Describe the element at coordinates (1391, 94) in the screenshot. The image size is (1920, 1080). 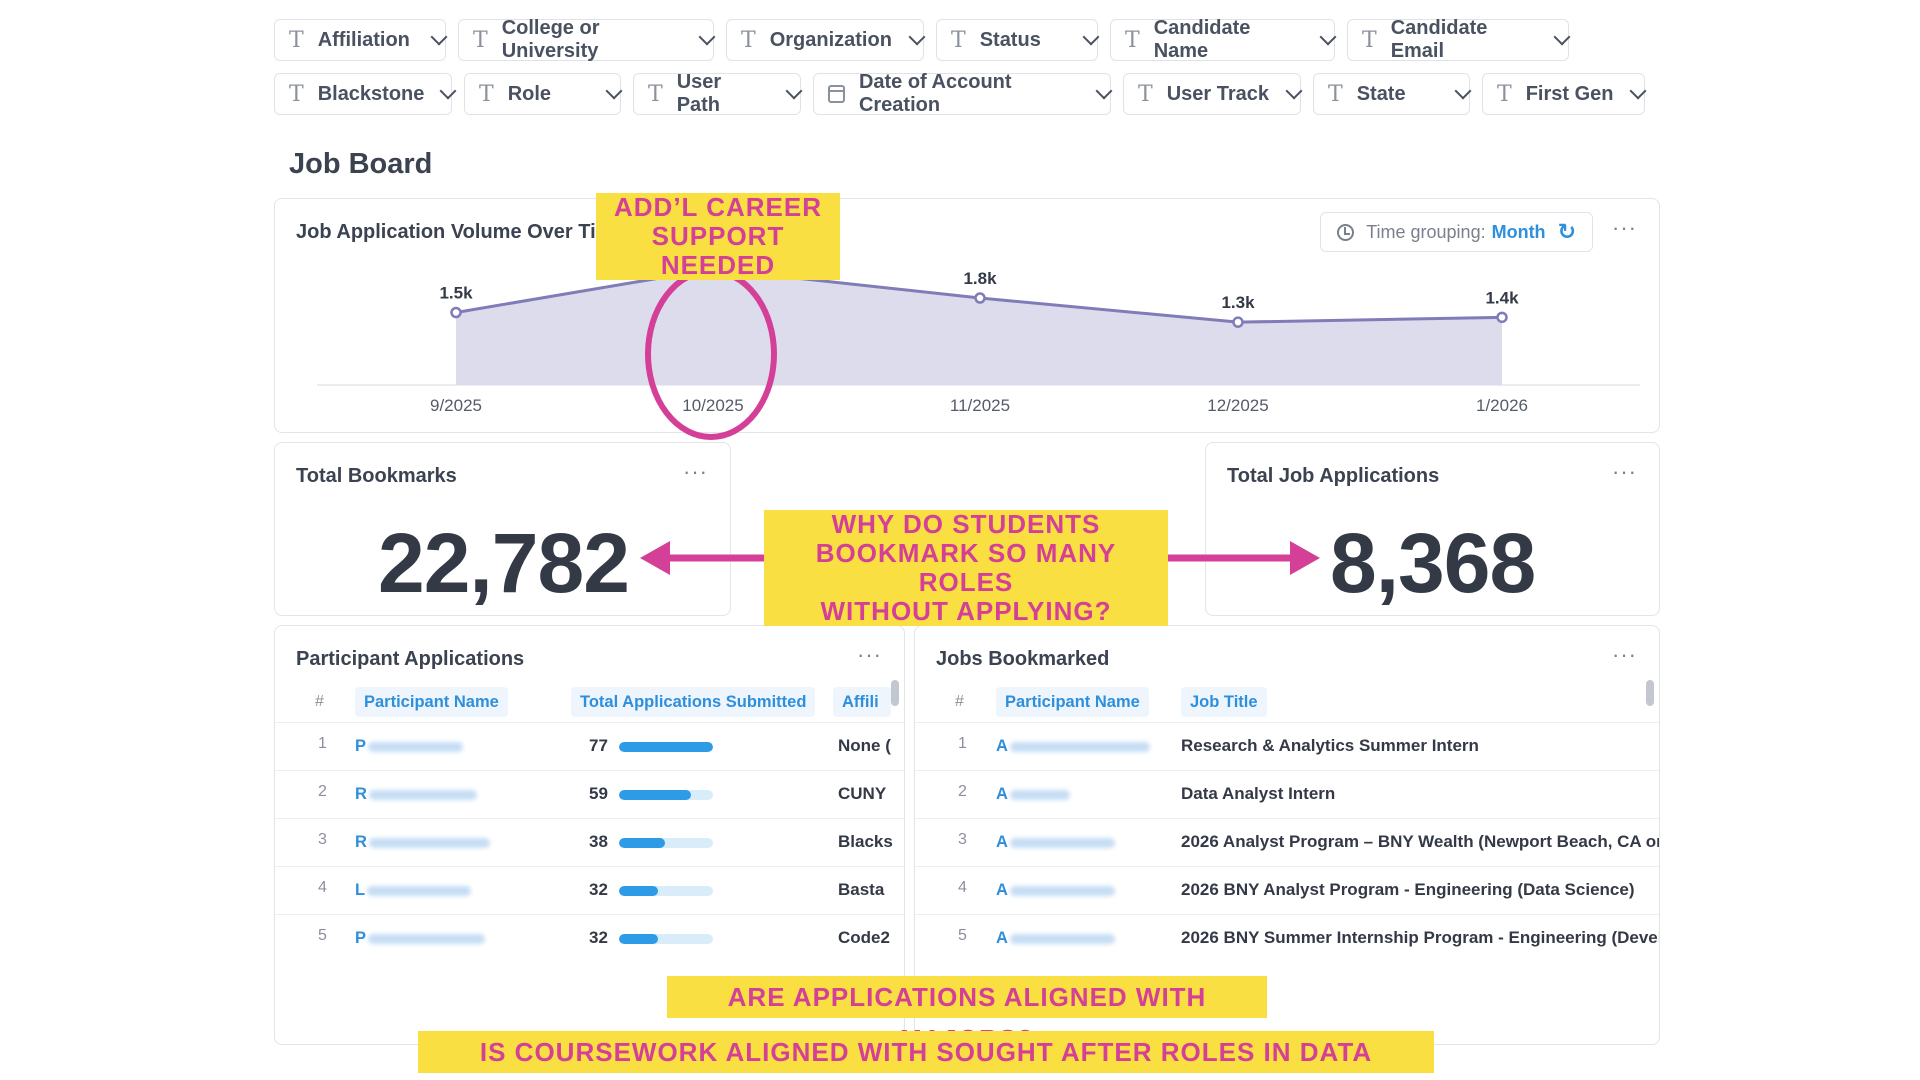
I see `filter-state: T State` at that location.